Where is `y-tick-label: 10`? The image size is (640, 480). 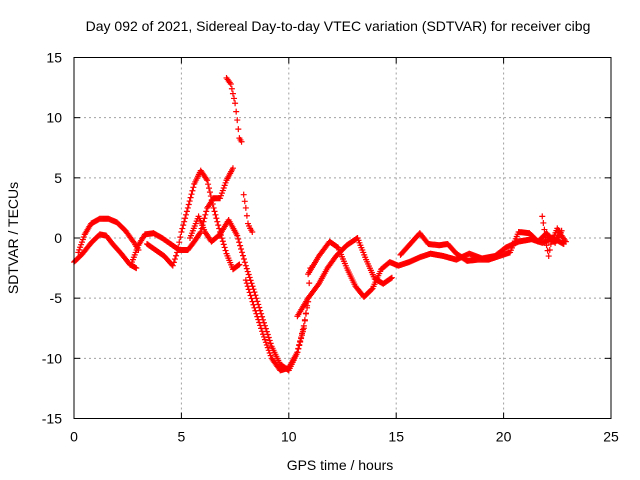
y-tick-label: 10 is located at coordinates (54, 118).